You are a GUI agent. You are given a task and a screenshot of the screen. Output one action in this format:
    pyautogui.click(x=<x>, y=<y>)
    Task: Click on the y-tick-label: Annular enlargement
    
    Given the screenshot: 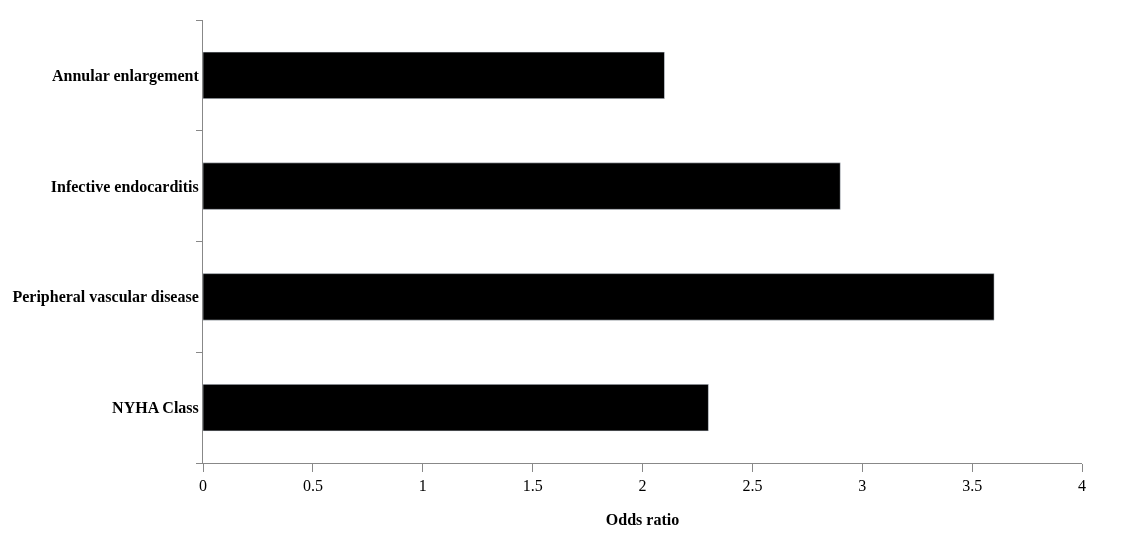 What is the action you would take?
    pyautogui.click(x=125, y=75)
    